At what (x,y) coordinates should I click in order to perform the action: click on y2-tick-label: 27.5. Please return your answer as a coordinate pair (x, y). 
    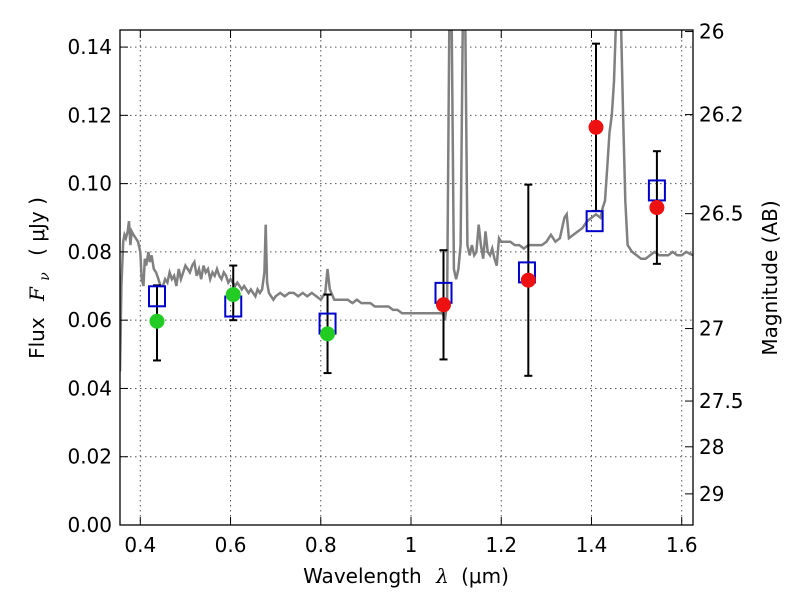
    Looking at the image, I should click on (721, 401).